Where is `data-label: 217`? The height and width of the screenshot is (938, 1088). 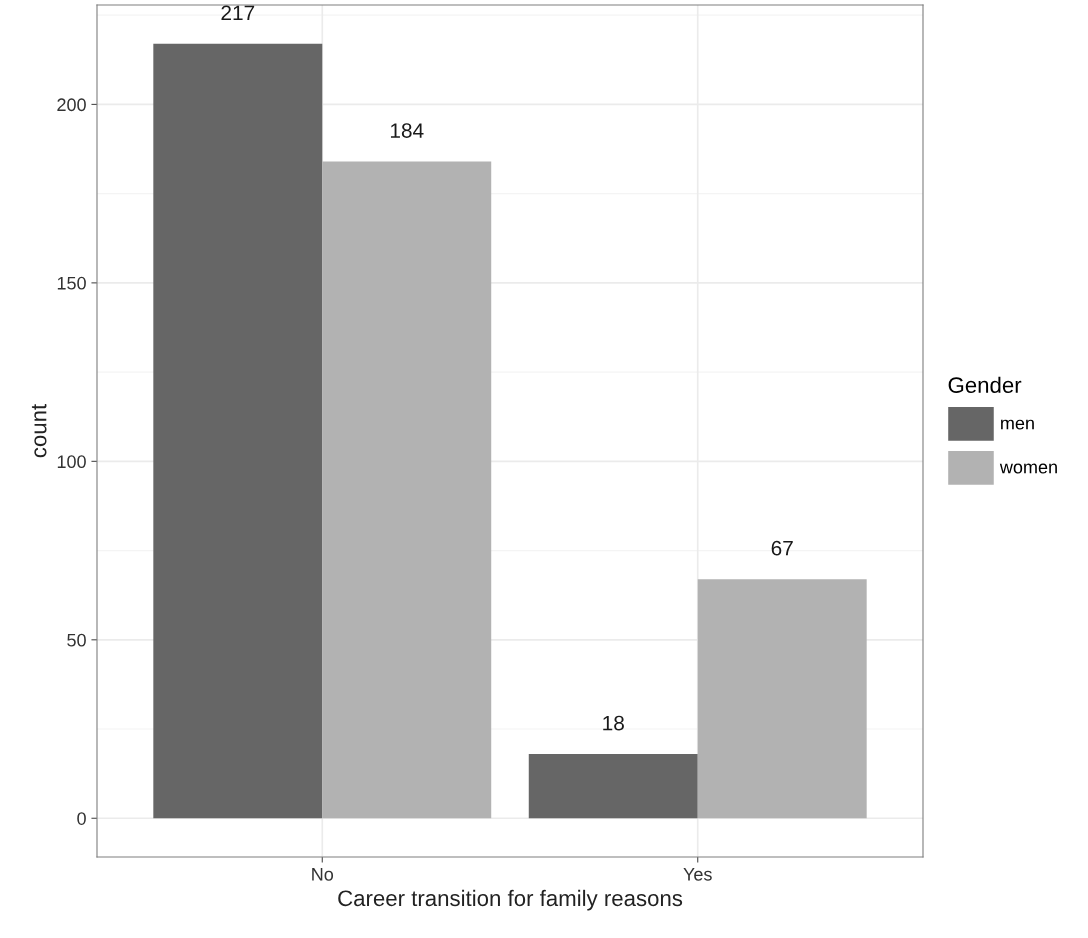
data-label: 217 is located at coordinates (238, 12).